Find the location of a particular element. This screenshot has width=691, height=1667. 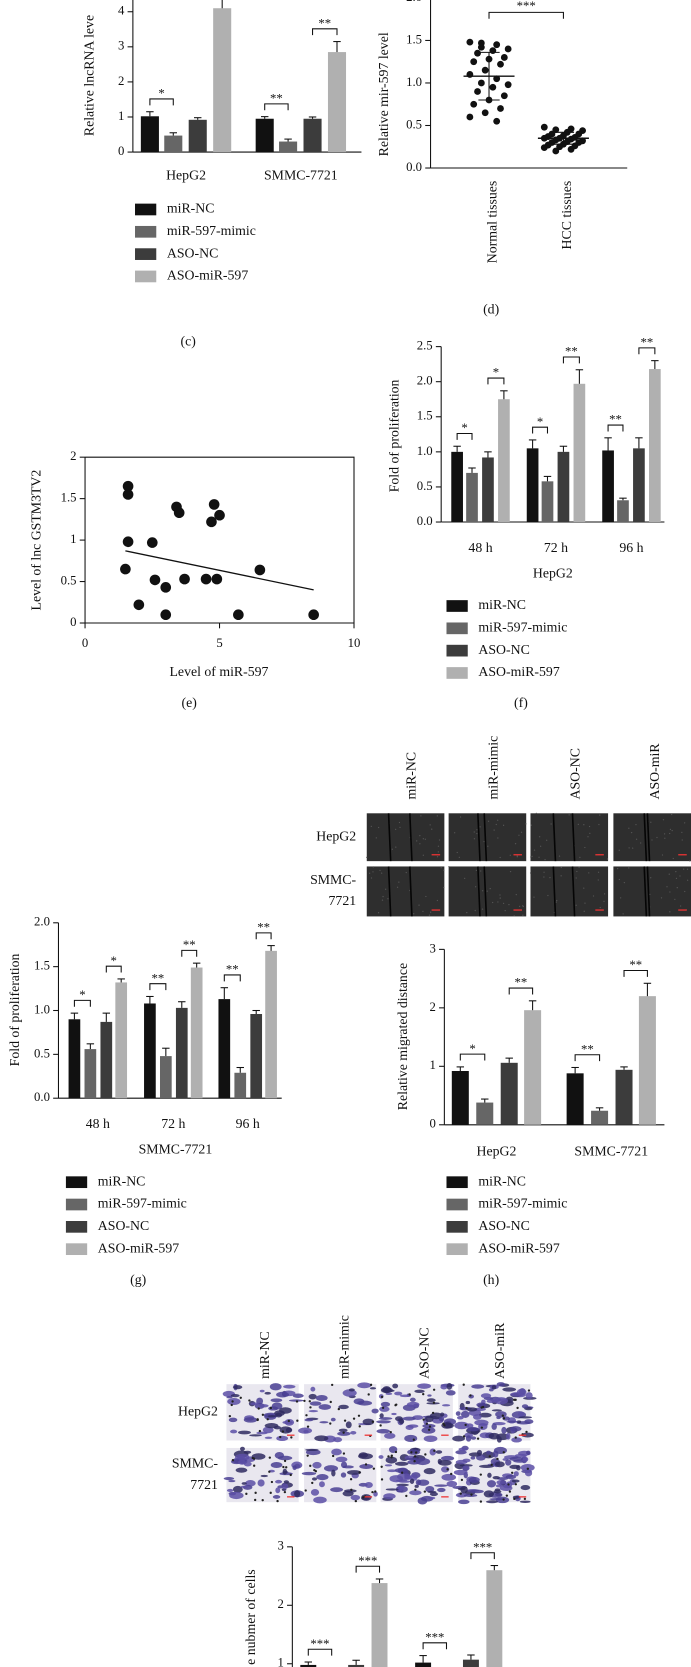

significance-bracket is located at coordinates (587, 1058).